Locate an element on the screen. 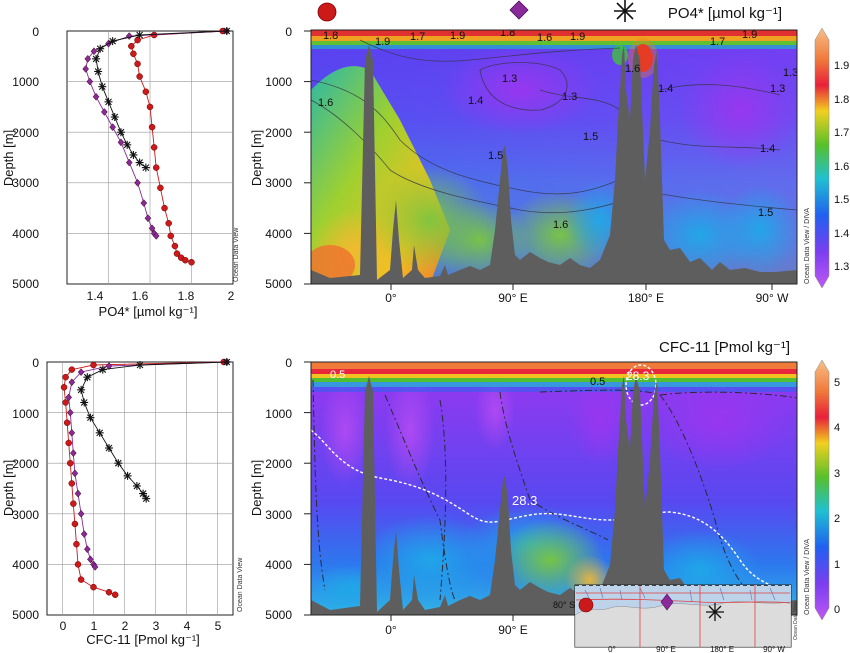  colorbar-tick: 2 is located at coordinates (837, 519).